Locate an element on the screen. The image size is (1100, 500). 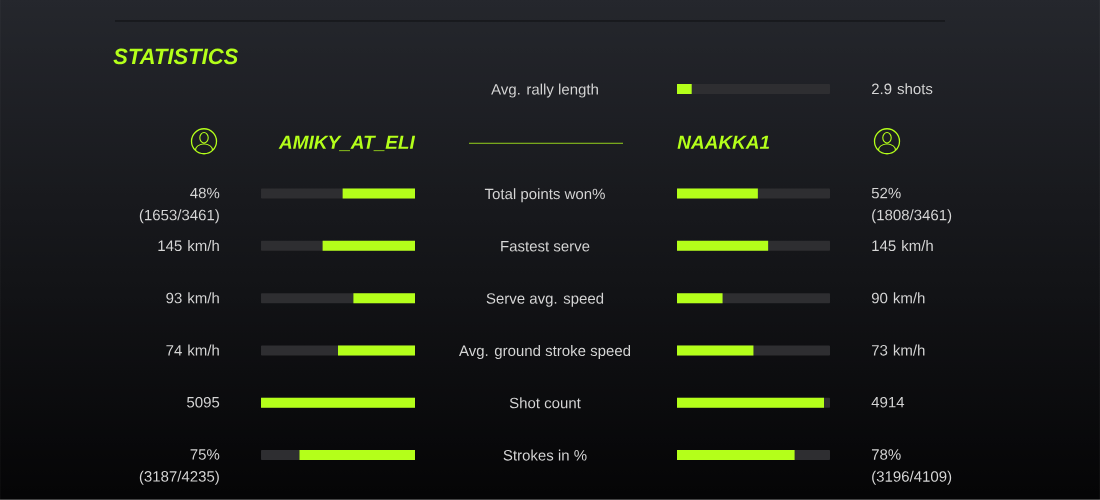
text: 78% (3196/4109) is located at coordinates (911, 467).